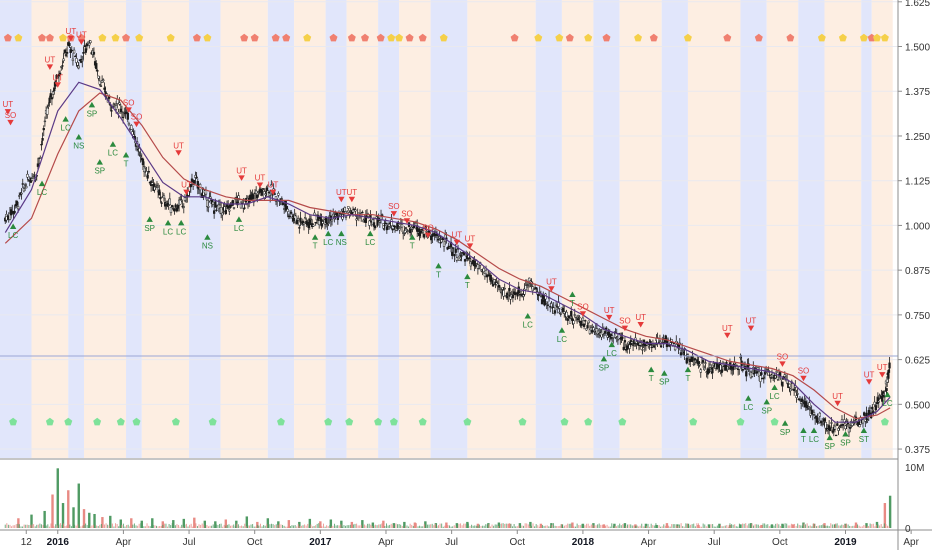 The width and height of the screenshot is (932, 555). Describe the element at coordinates (42, 183) in the screenshot. I see `signal-arrow-up` at that location.